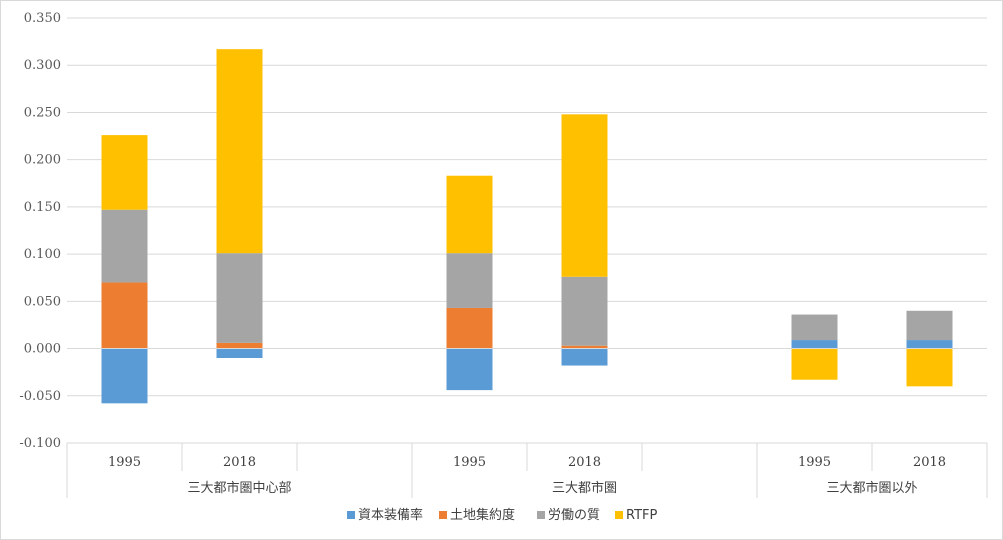  I want to click on y-tick-label: -0.100, so click(40, 443).